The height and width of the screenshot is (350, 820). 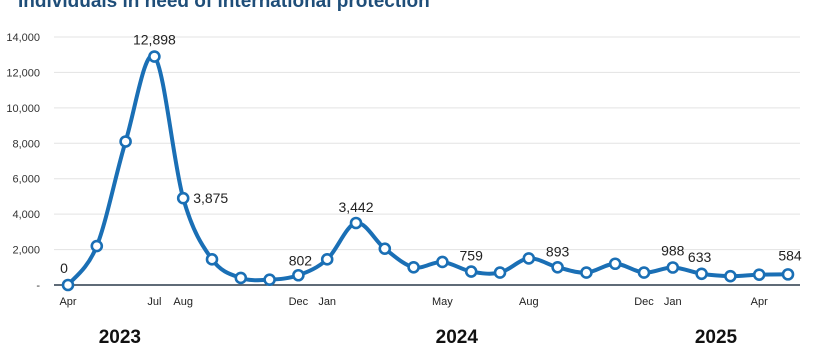 I want to click on data-label: 633, so click(x=700, y=257).